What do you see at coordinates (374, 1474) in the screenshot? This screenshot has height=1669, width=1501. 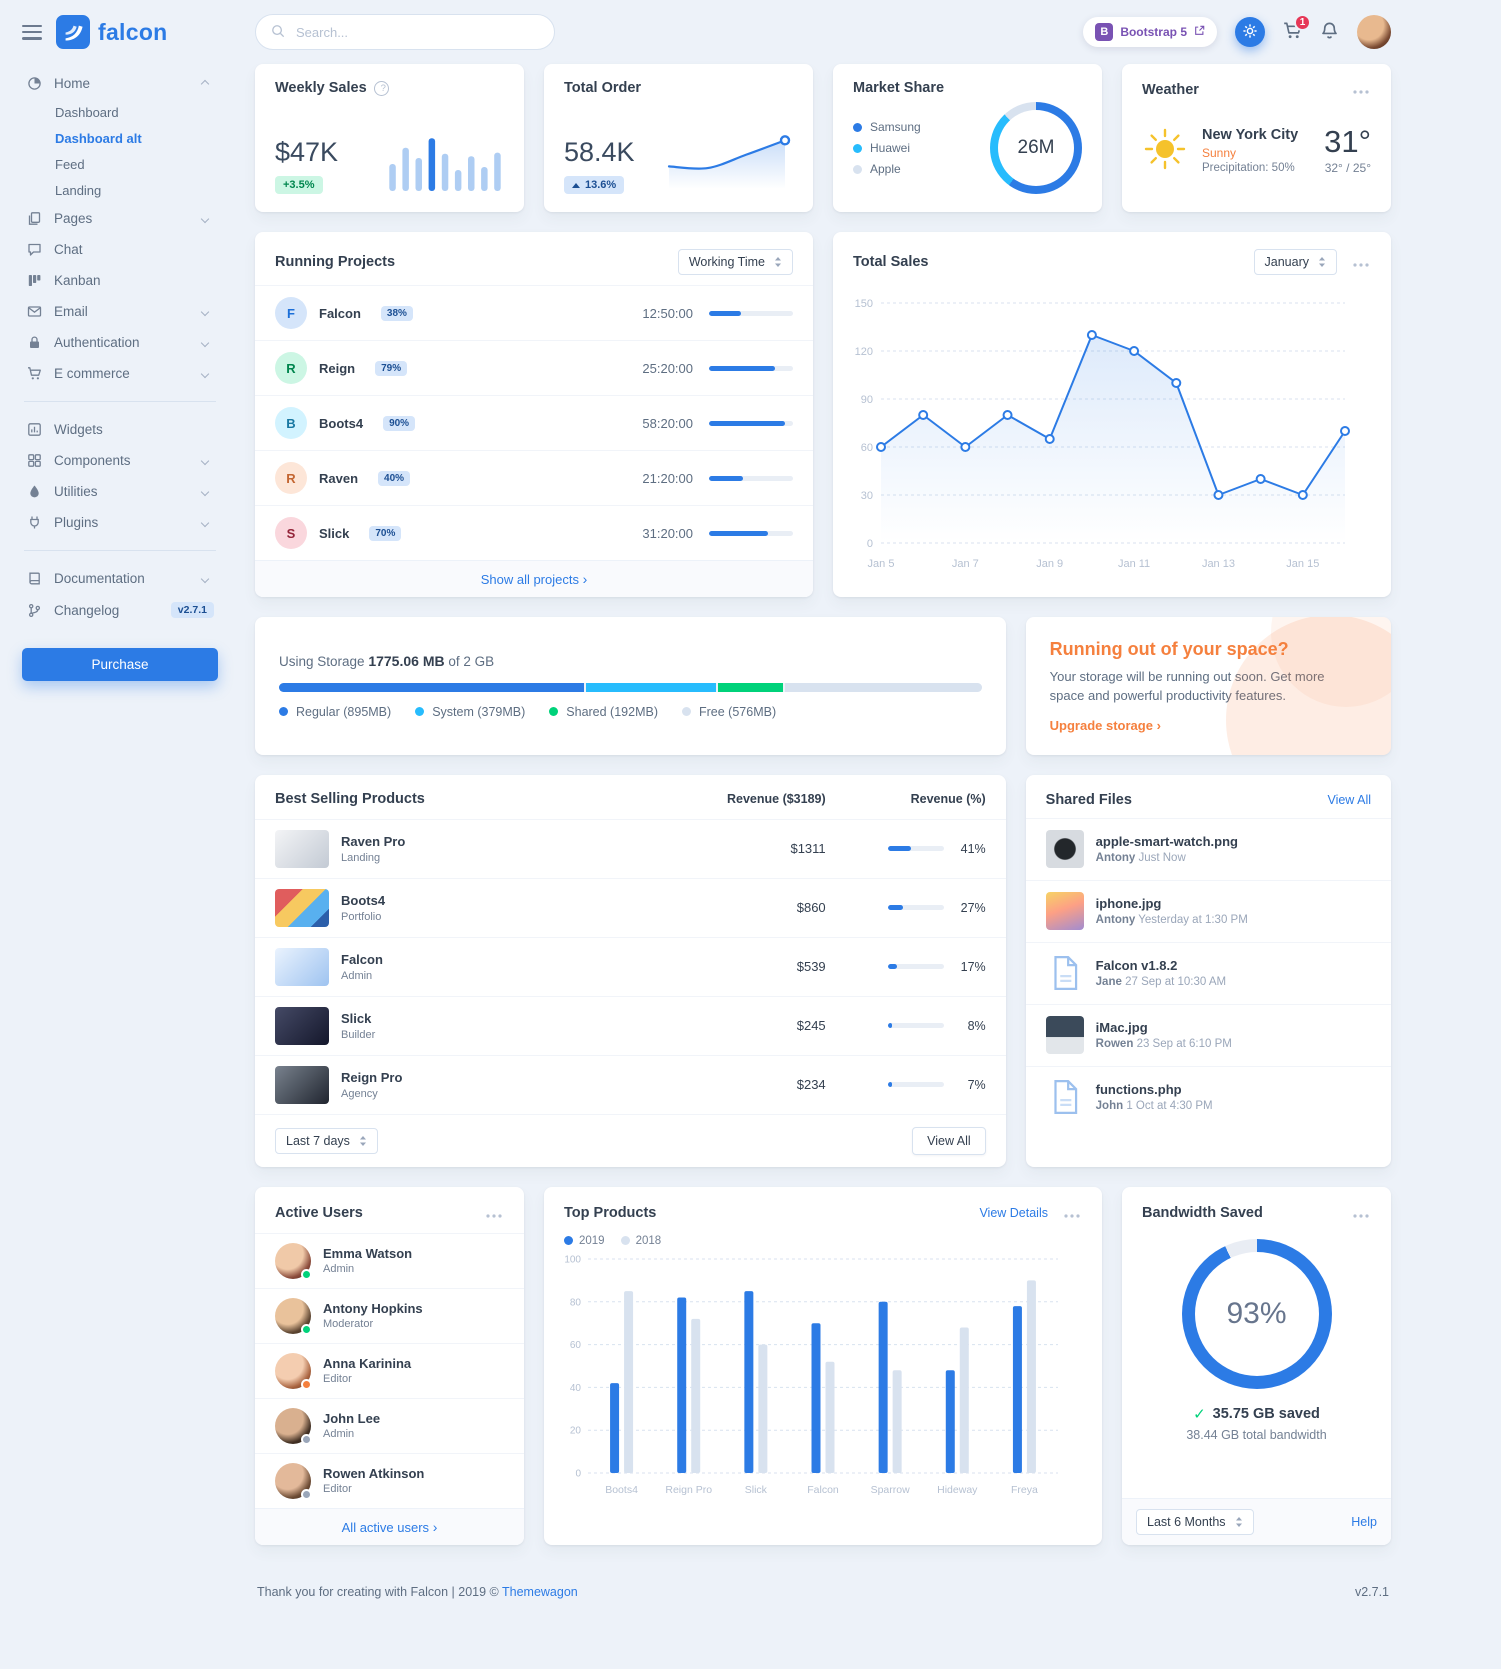 I see `user-name: Rowen Atkinson` at bounding box center [374, 1474].